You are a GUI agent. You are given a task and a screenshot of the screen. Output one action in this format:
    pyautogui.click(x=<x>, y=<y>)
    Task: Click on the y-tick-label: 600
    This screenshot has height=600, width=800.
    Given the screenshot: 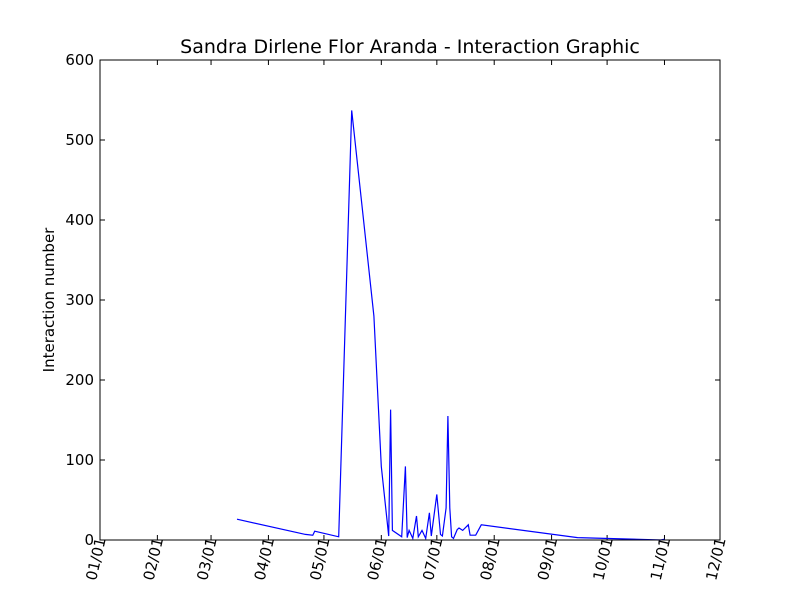 What is the action you would take?
    pyautogui.click(x=79, y=60)
    